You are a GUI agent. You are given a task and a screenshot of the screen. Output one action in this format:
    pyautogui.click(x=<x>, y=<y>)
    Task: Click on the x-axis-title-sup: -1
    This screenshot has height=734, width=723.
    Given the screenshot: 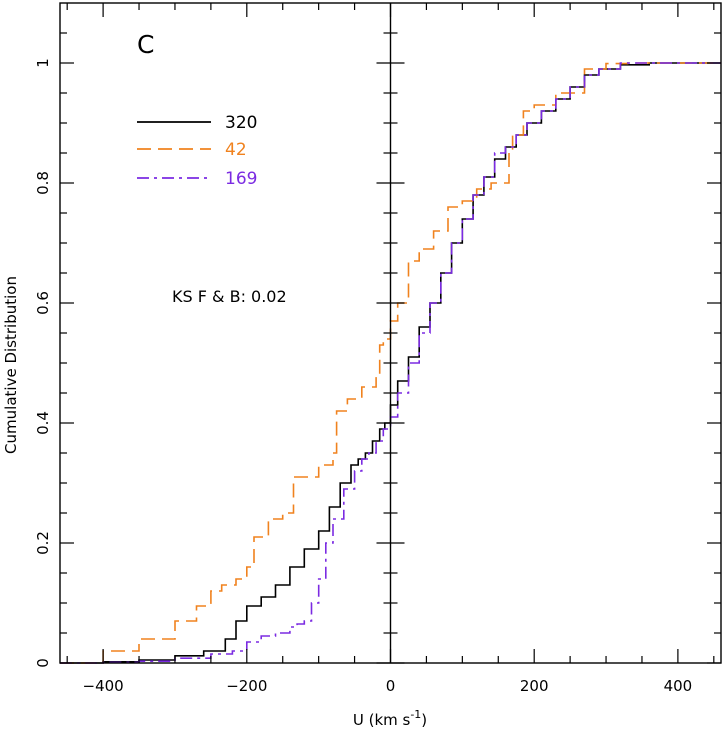 What is the action you would take?
    pyautogui.click(x=415, y=714)
    